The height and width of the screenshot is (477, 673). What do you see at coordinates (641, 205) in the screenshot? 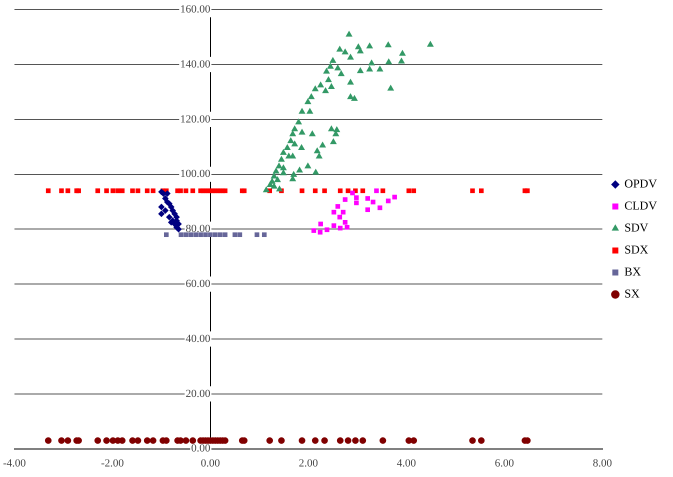
I see `legend-label: CLDV` at bounding box center [641, 205].